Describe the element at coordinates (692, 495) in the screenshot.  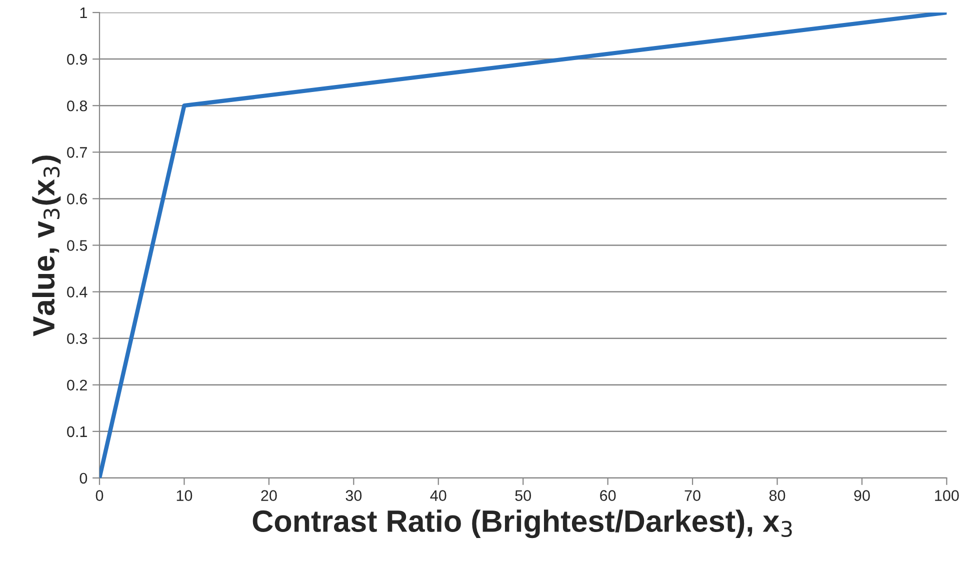
I see `x-tick-label: 70` at that location.